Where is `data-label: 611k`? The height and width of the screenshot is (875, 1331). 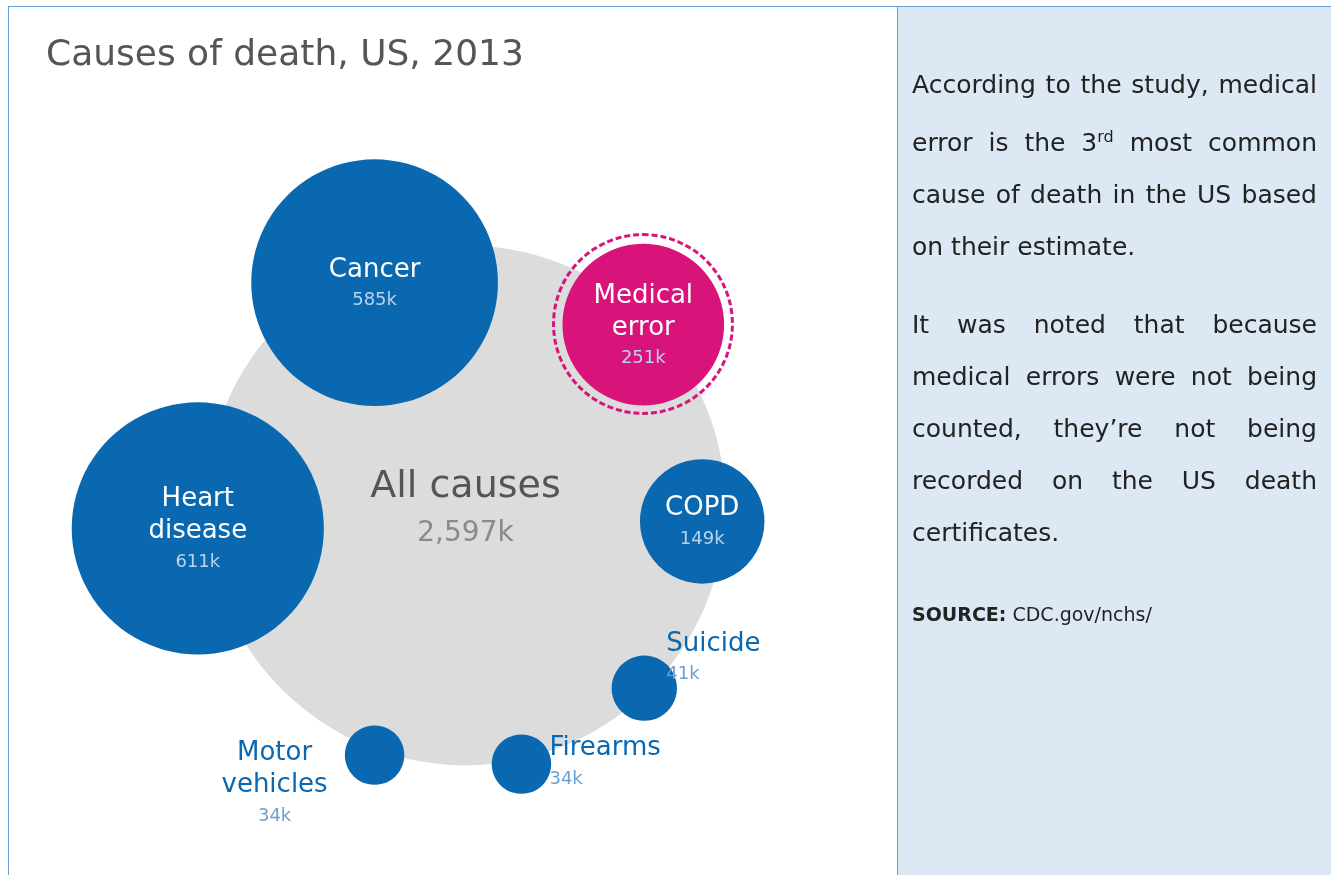
data-label: 611k is located at coordinates (198, 560).